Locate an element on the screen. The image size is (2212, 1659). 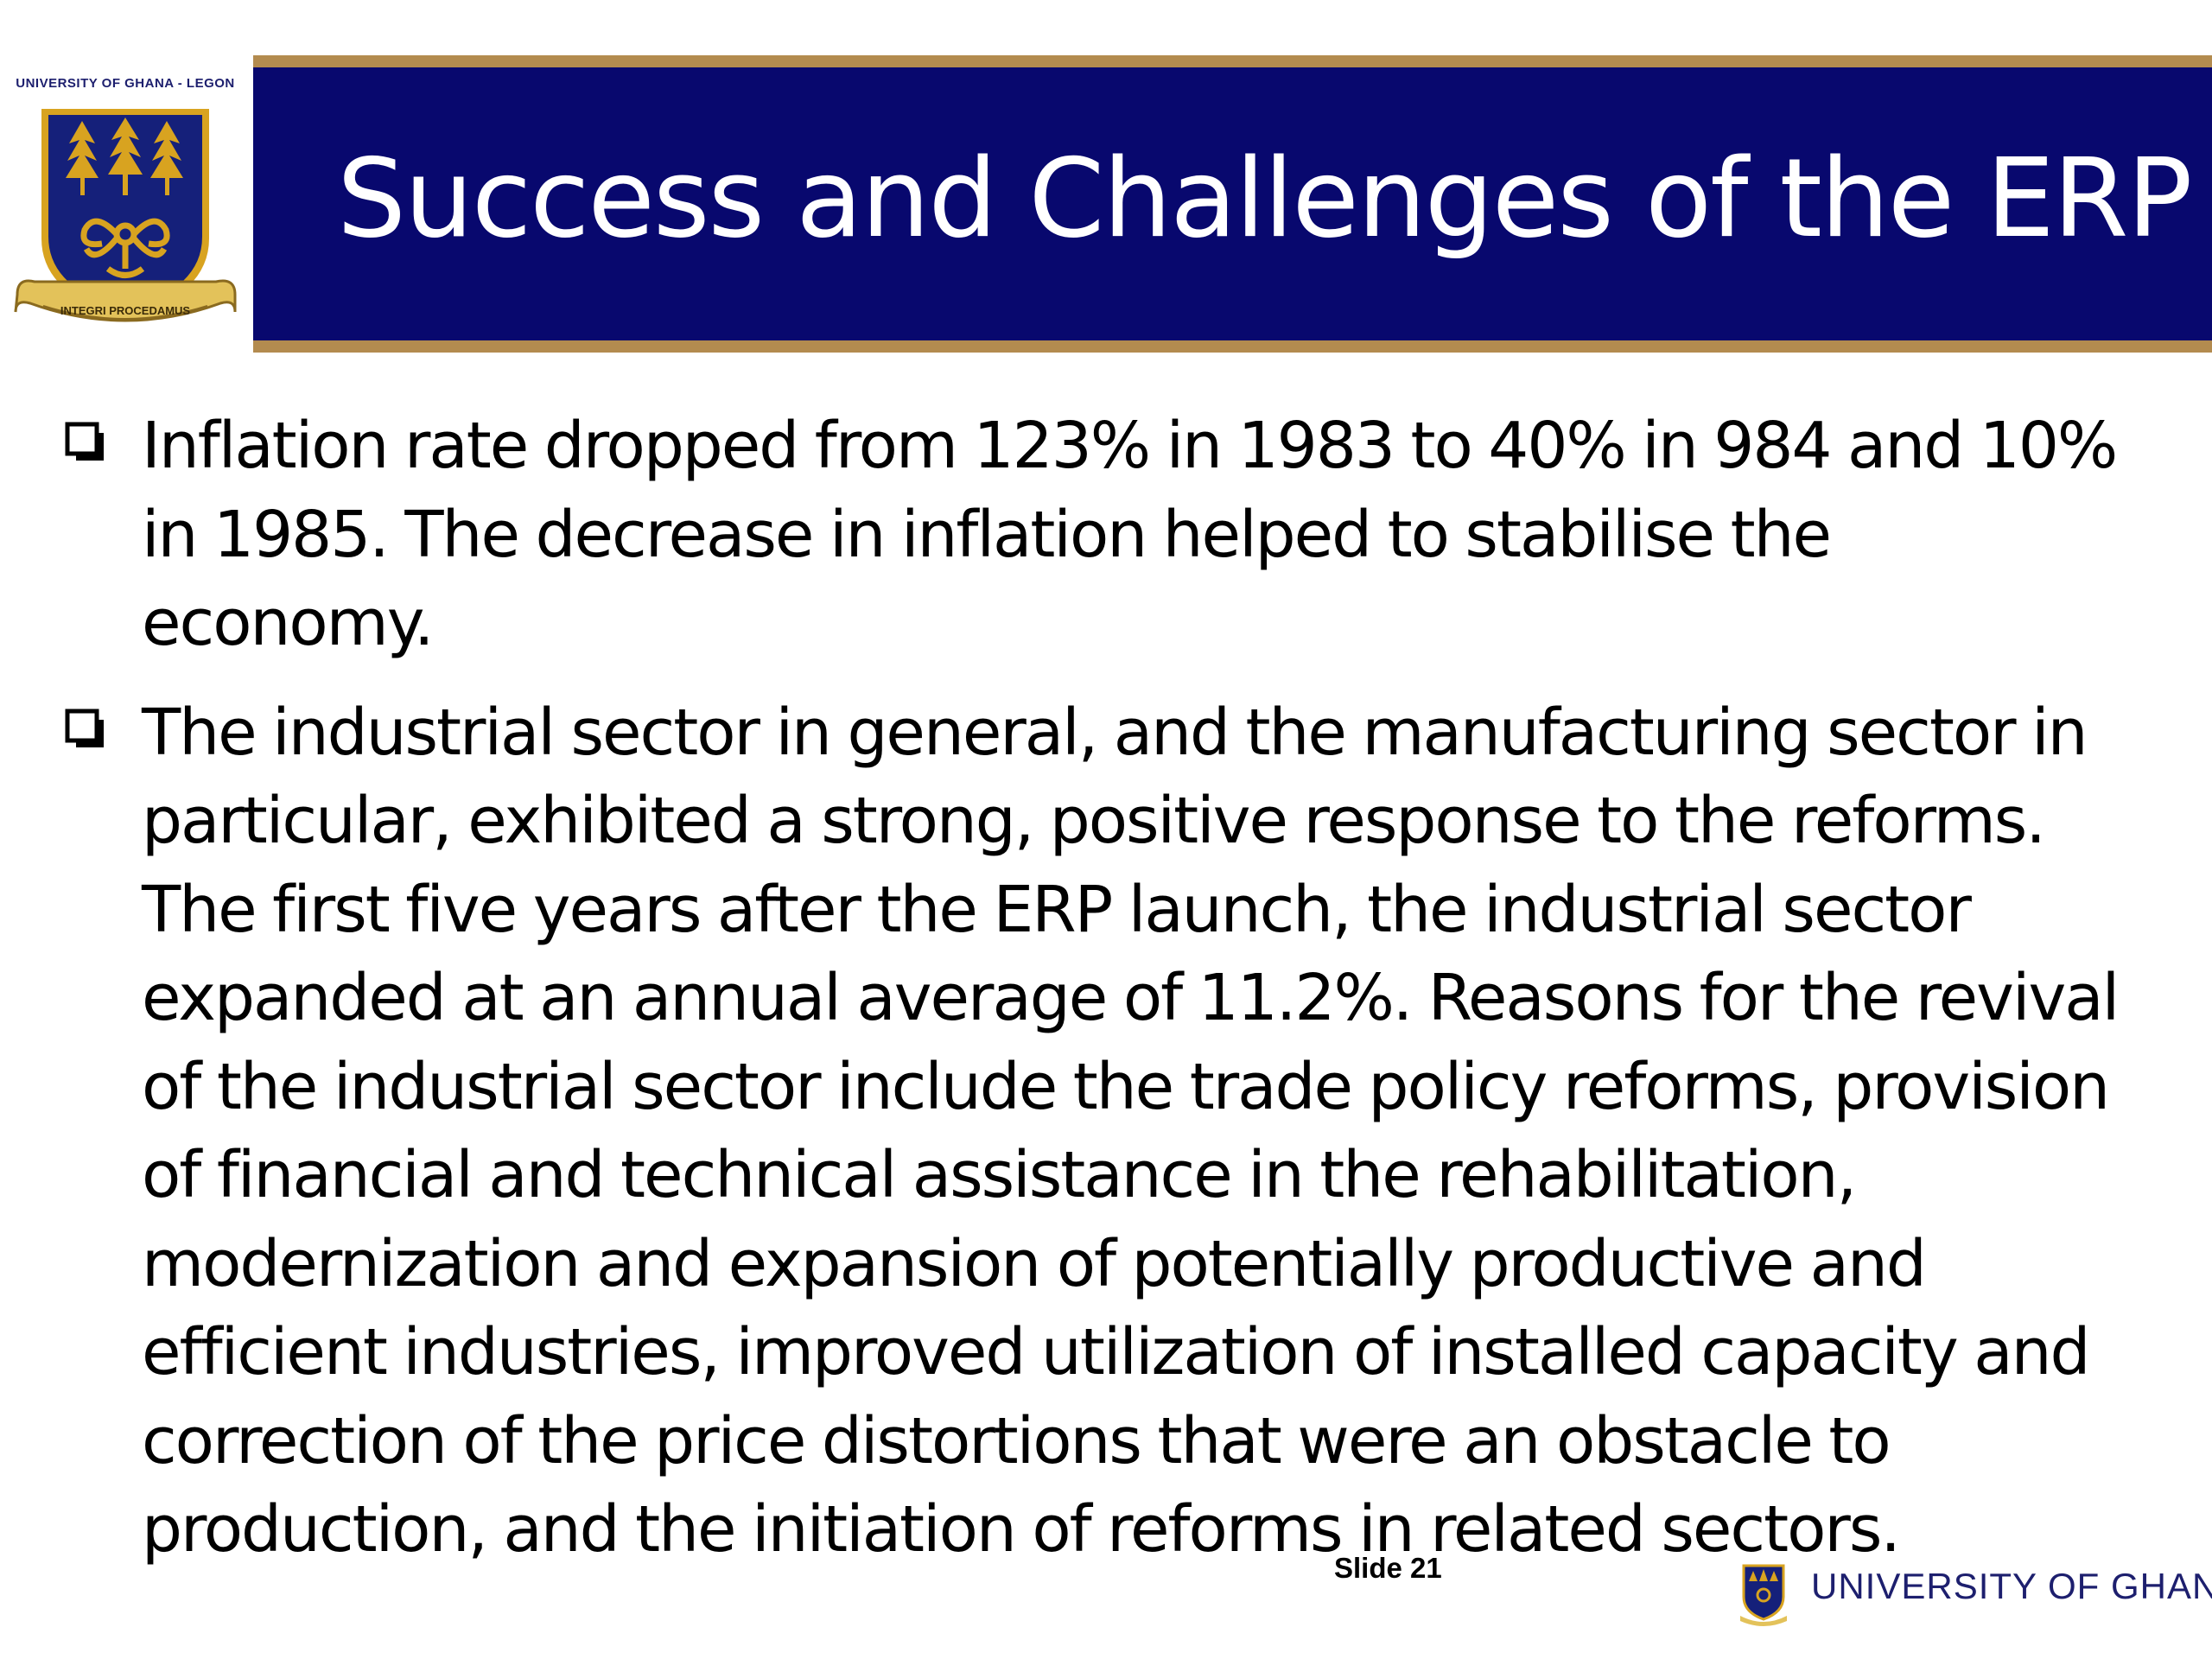
logo-caption: UNIVERSITY OF GHANA - LEGON is located at coordinates (125, 83).